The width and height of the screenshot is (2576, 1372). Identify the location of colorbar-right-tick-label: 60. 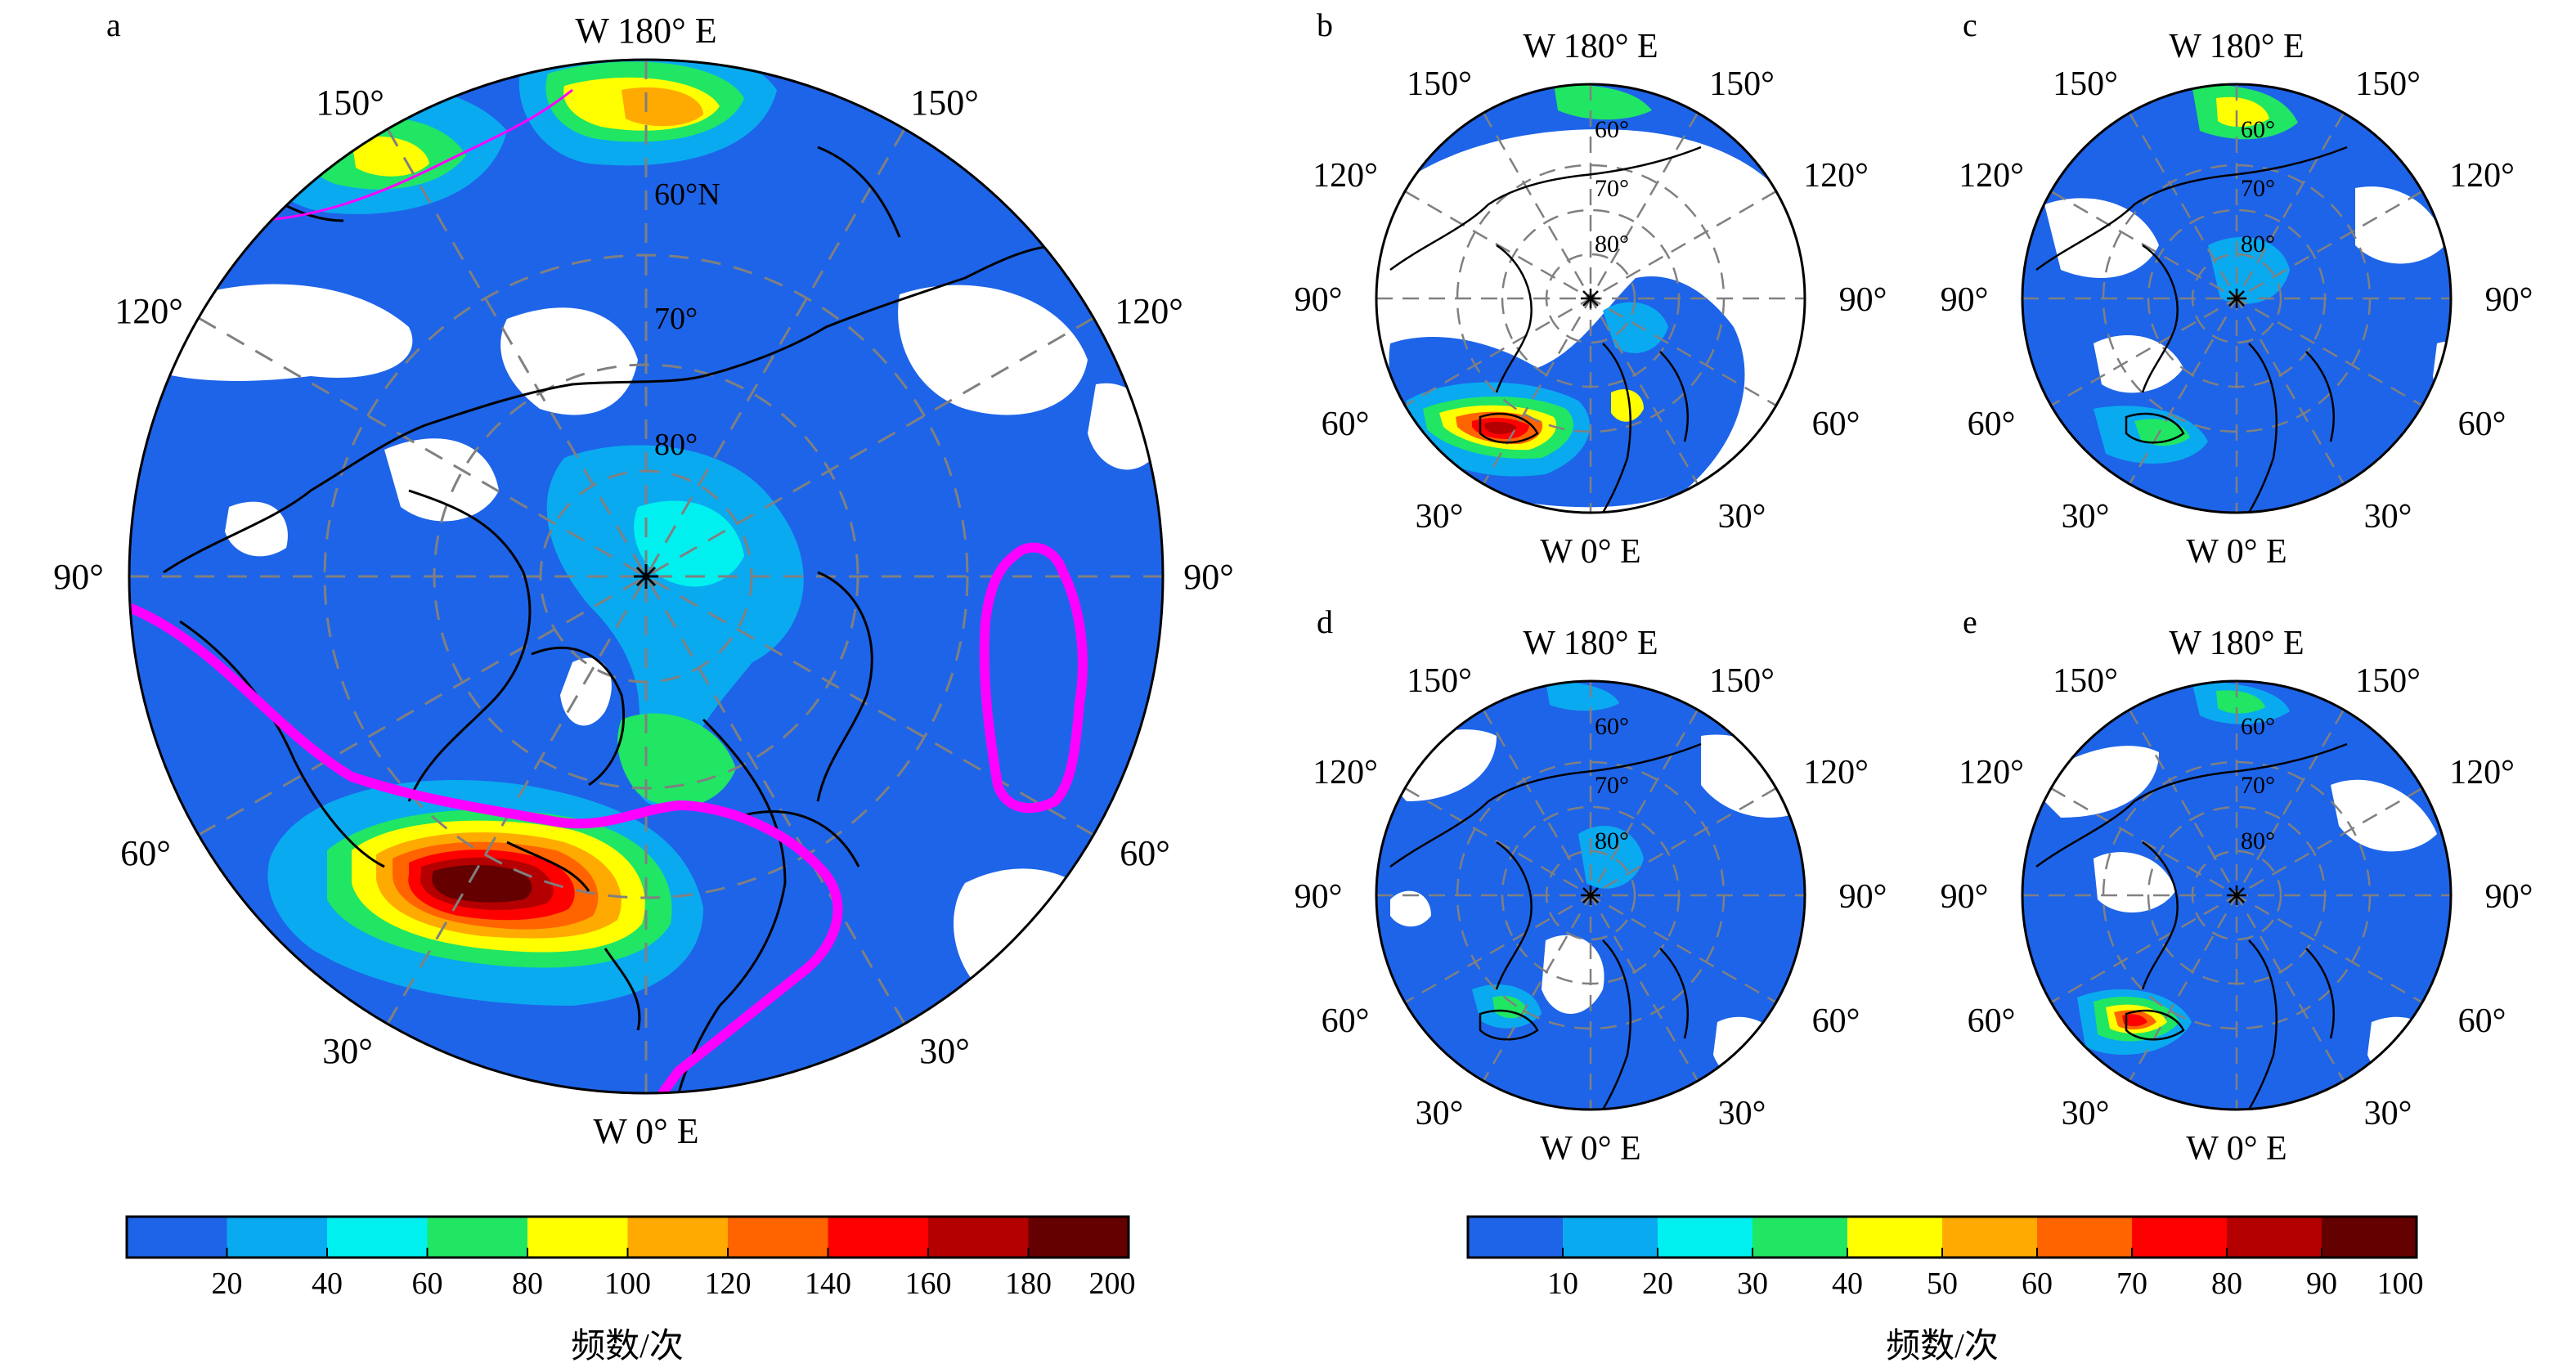
(2037, 1284).